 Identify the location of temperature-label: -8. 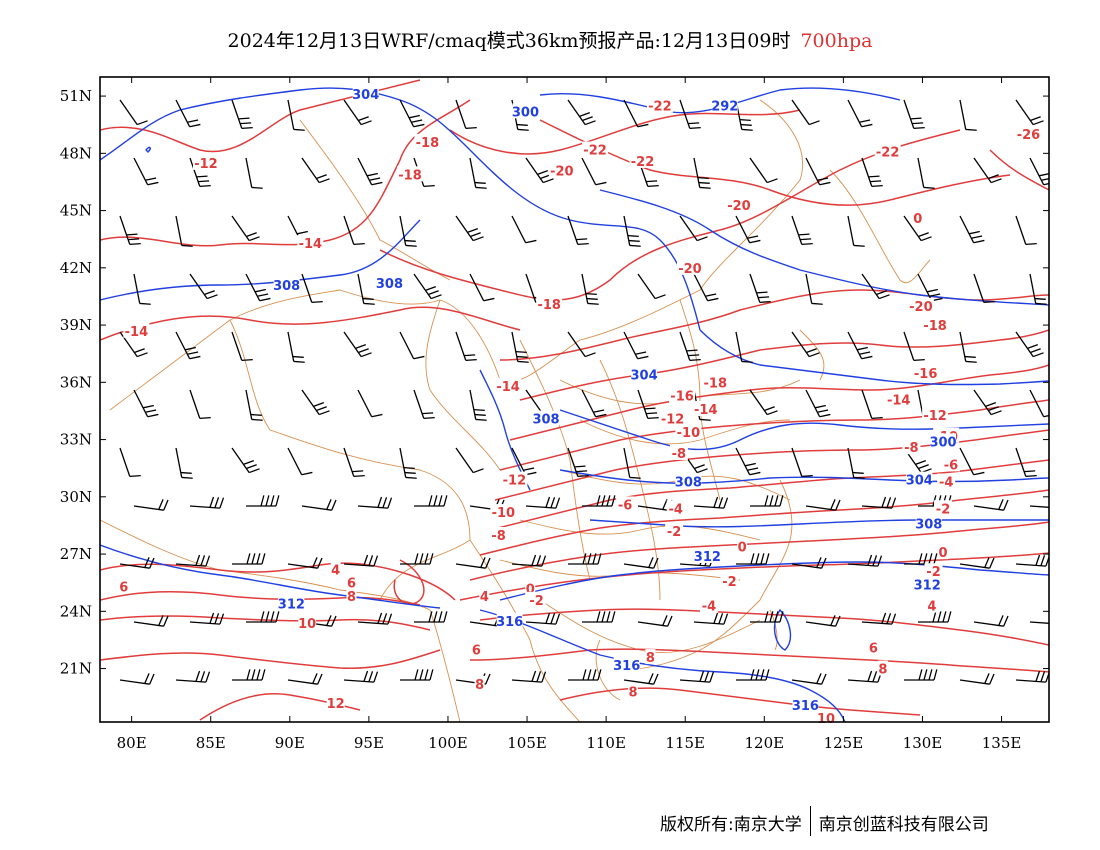
(911, 448).